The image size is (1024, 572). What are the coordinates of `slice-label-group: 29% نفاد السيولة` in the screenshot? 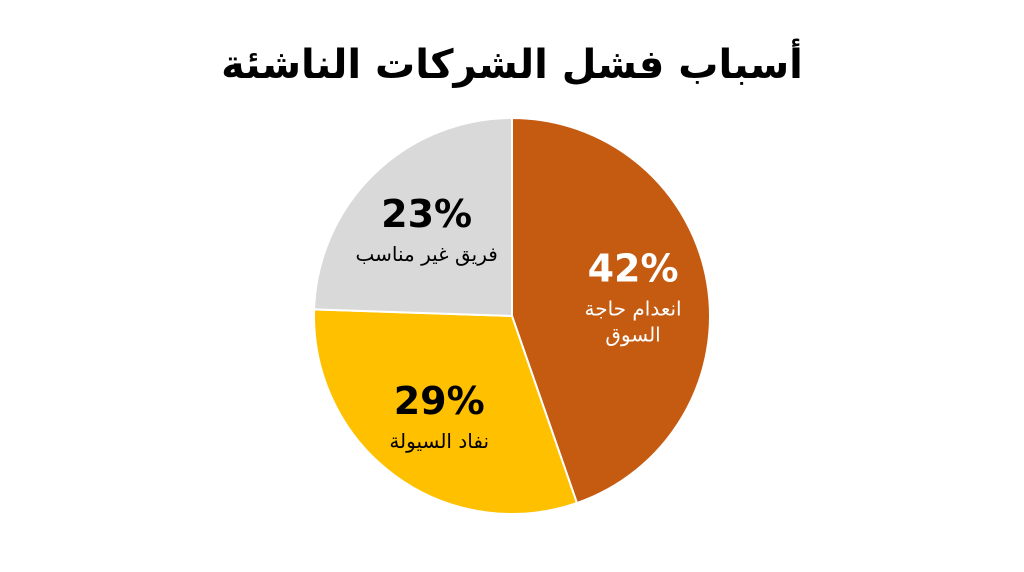 It's located at (439, 416).